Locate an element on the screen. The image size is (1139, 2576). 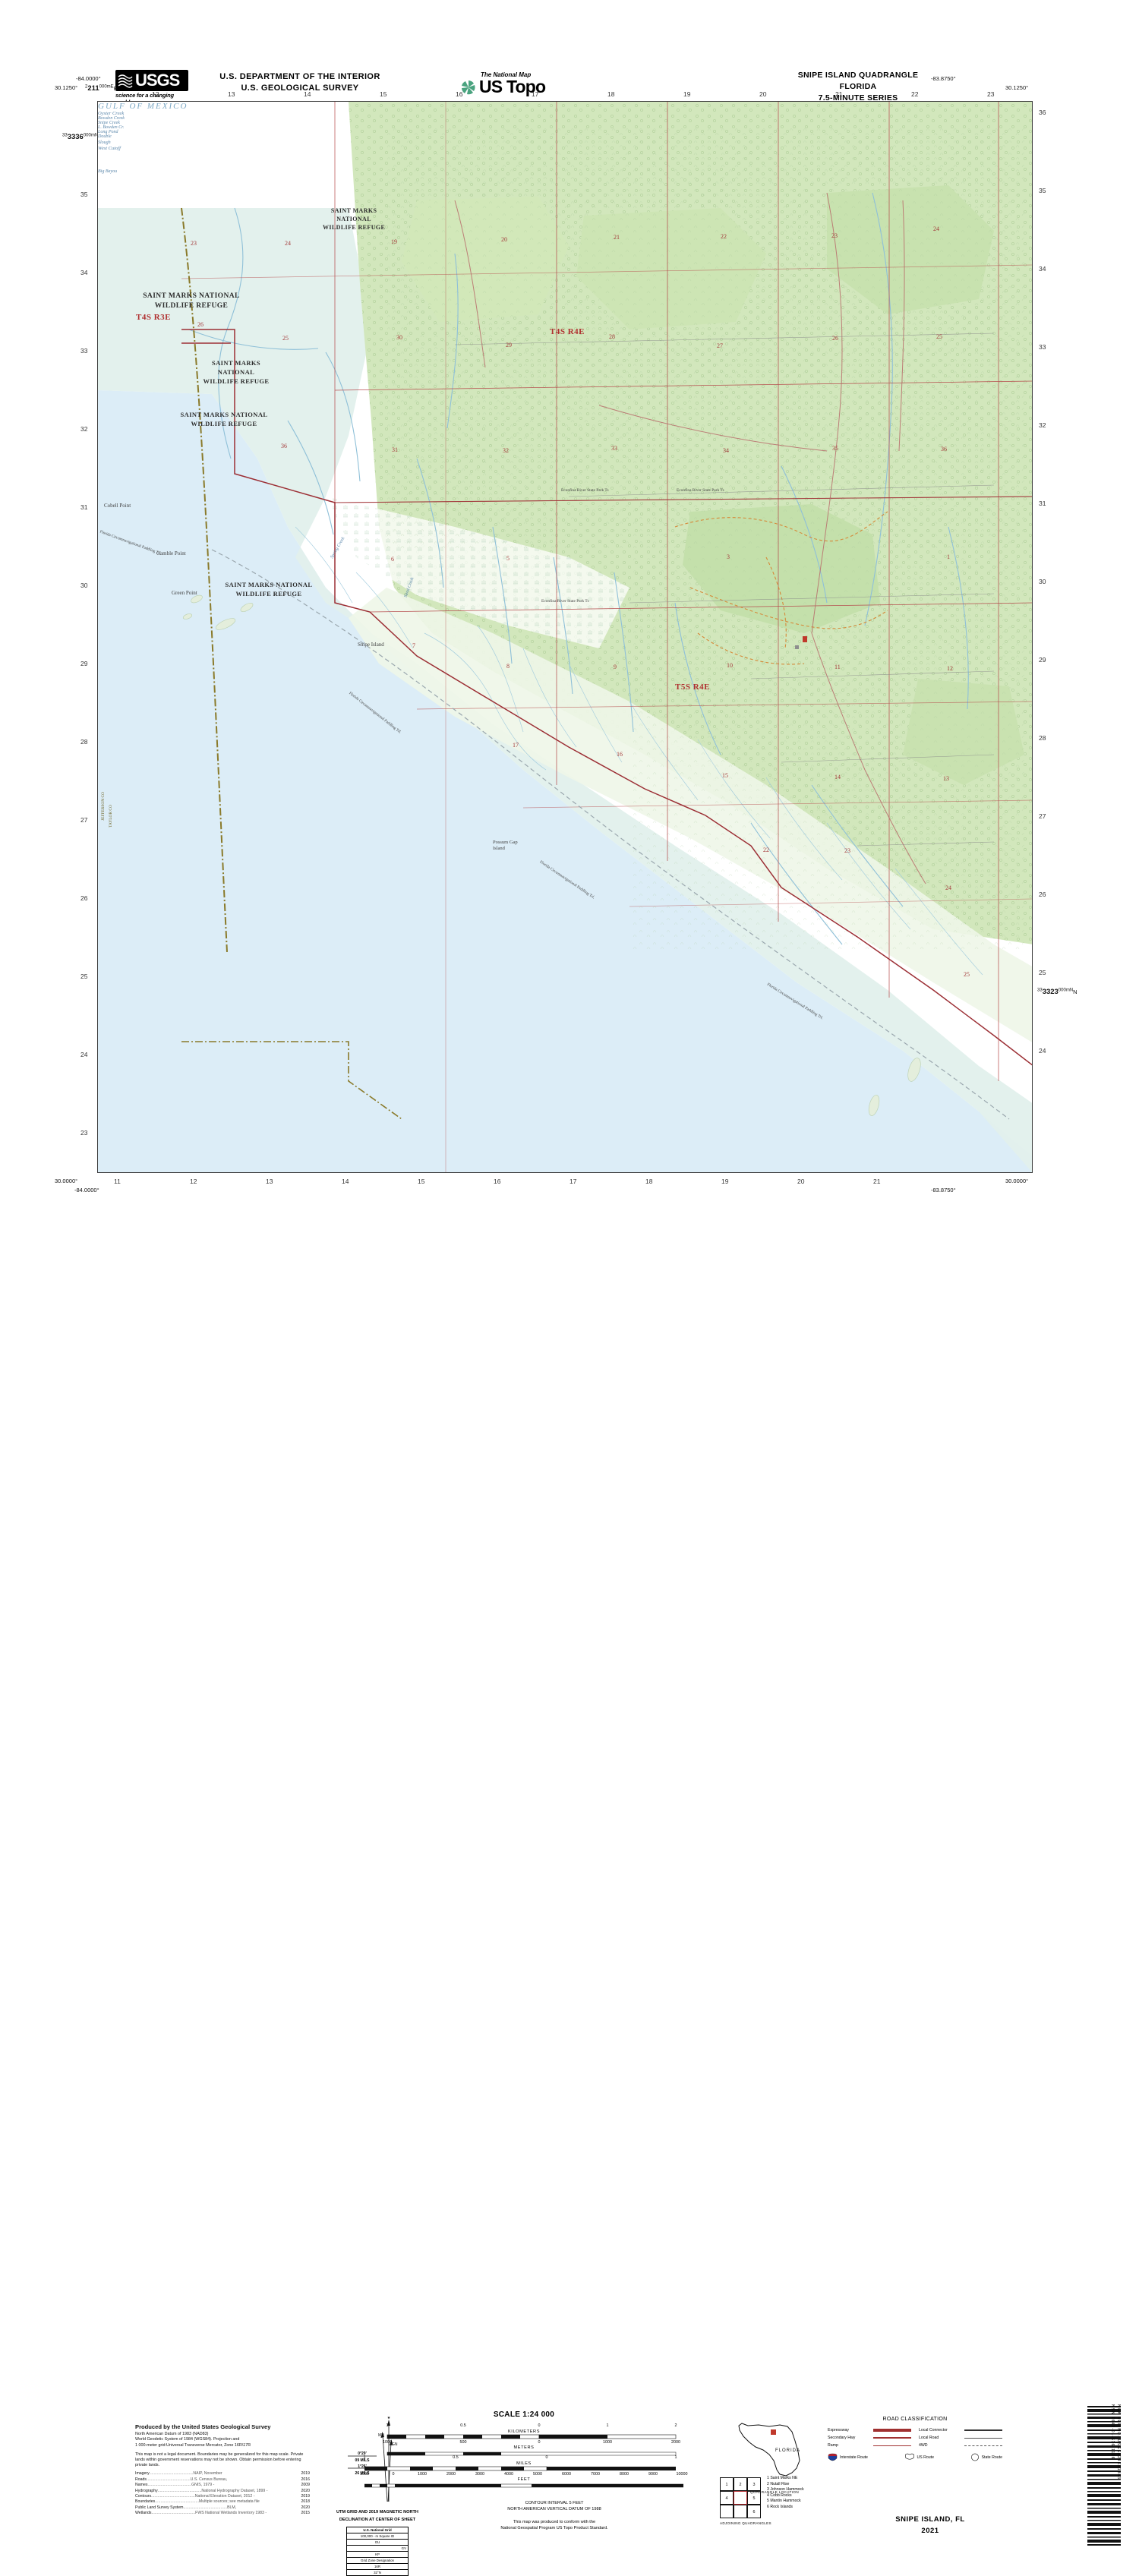
map-label-bowden-creek: Bowden Creek is located at coordinates (111, 118).